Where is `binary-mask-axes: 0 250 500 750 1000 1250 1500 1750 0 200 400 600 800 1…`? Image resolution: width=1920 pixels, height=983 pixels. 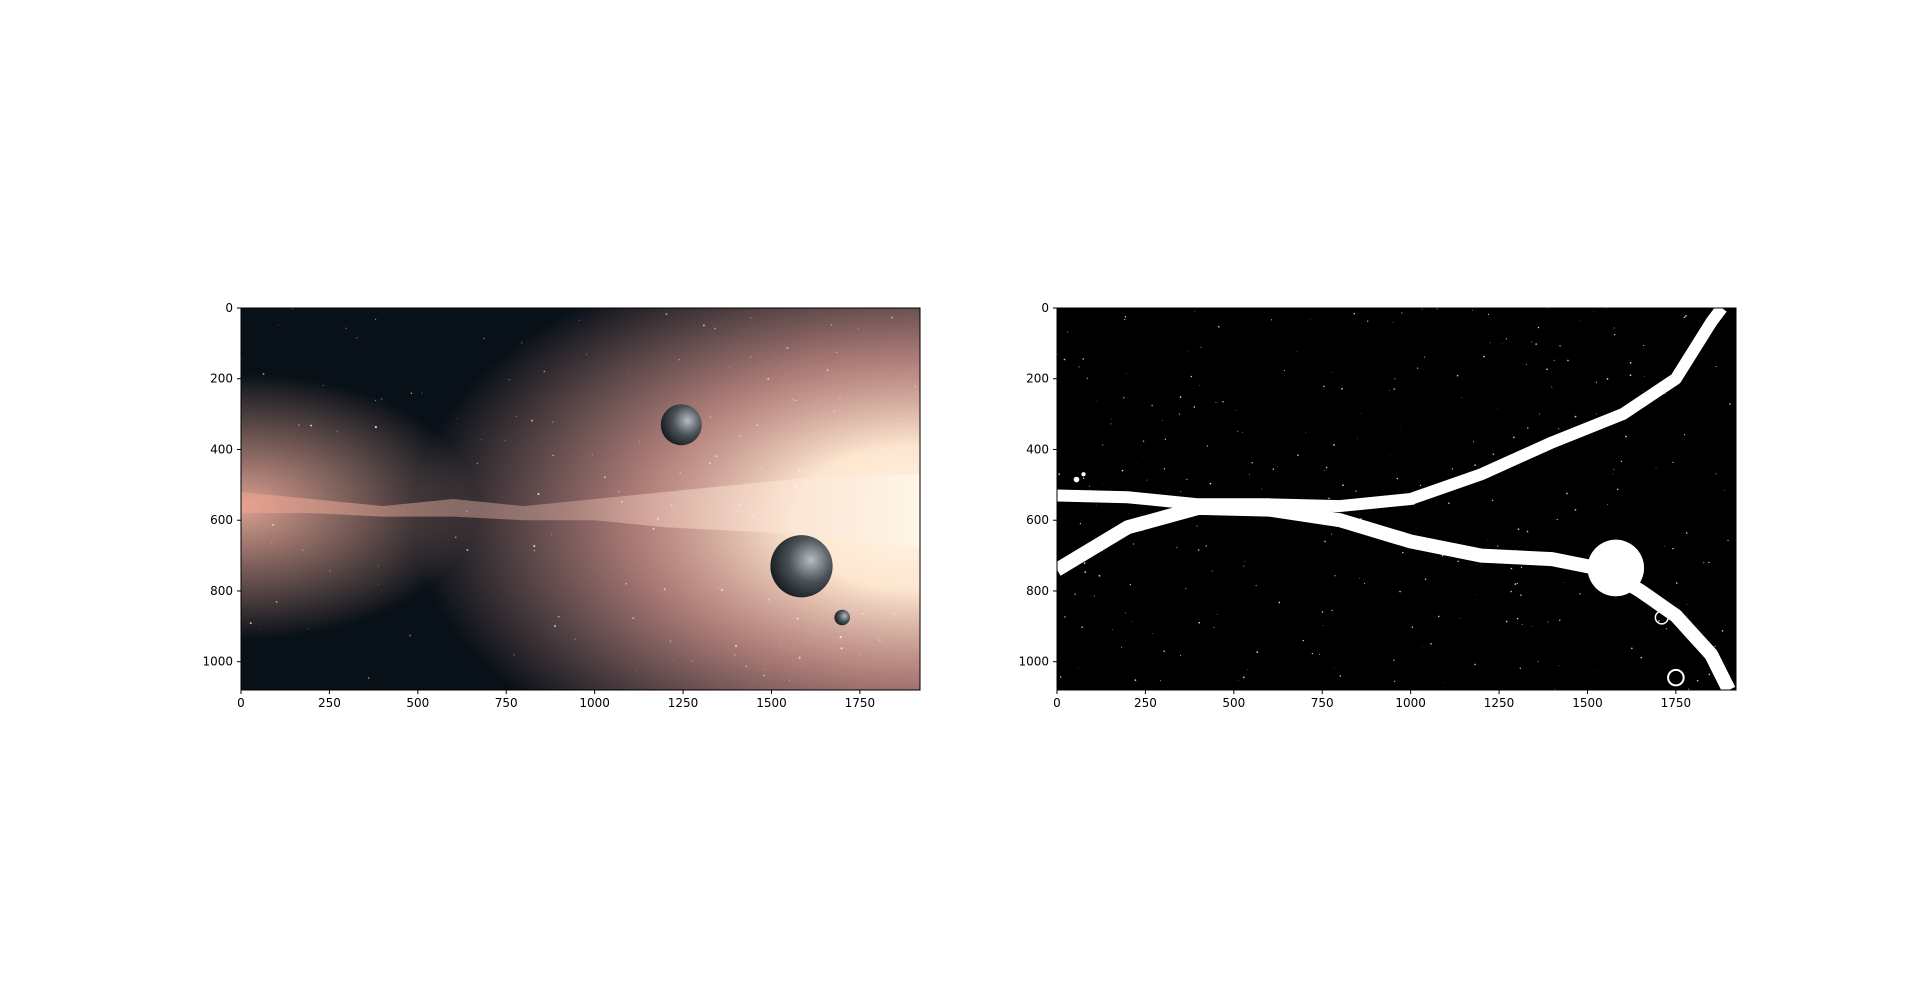
binary-mask-axes: 0 250 500 750 1000 1250 1500 1750 0 200 400 600 800 1… is located at coordinates (1354, 505).